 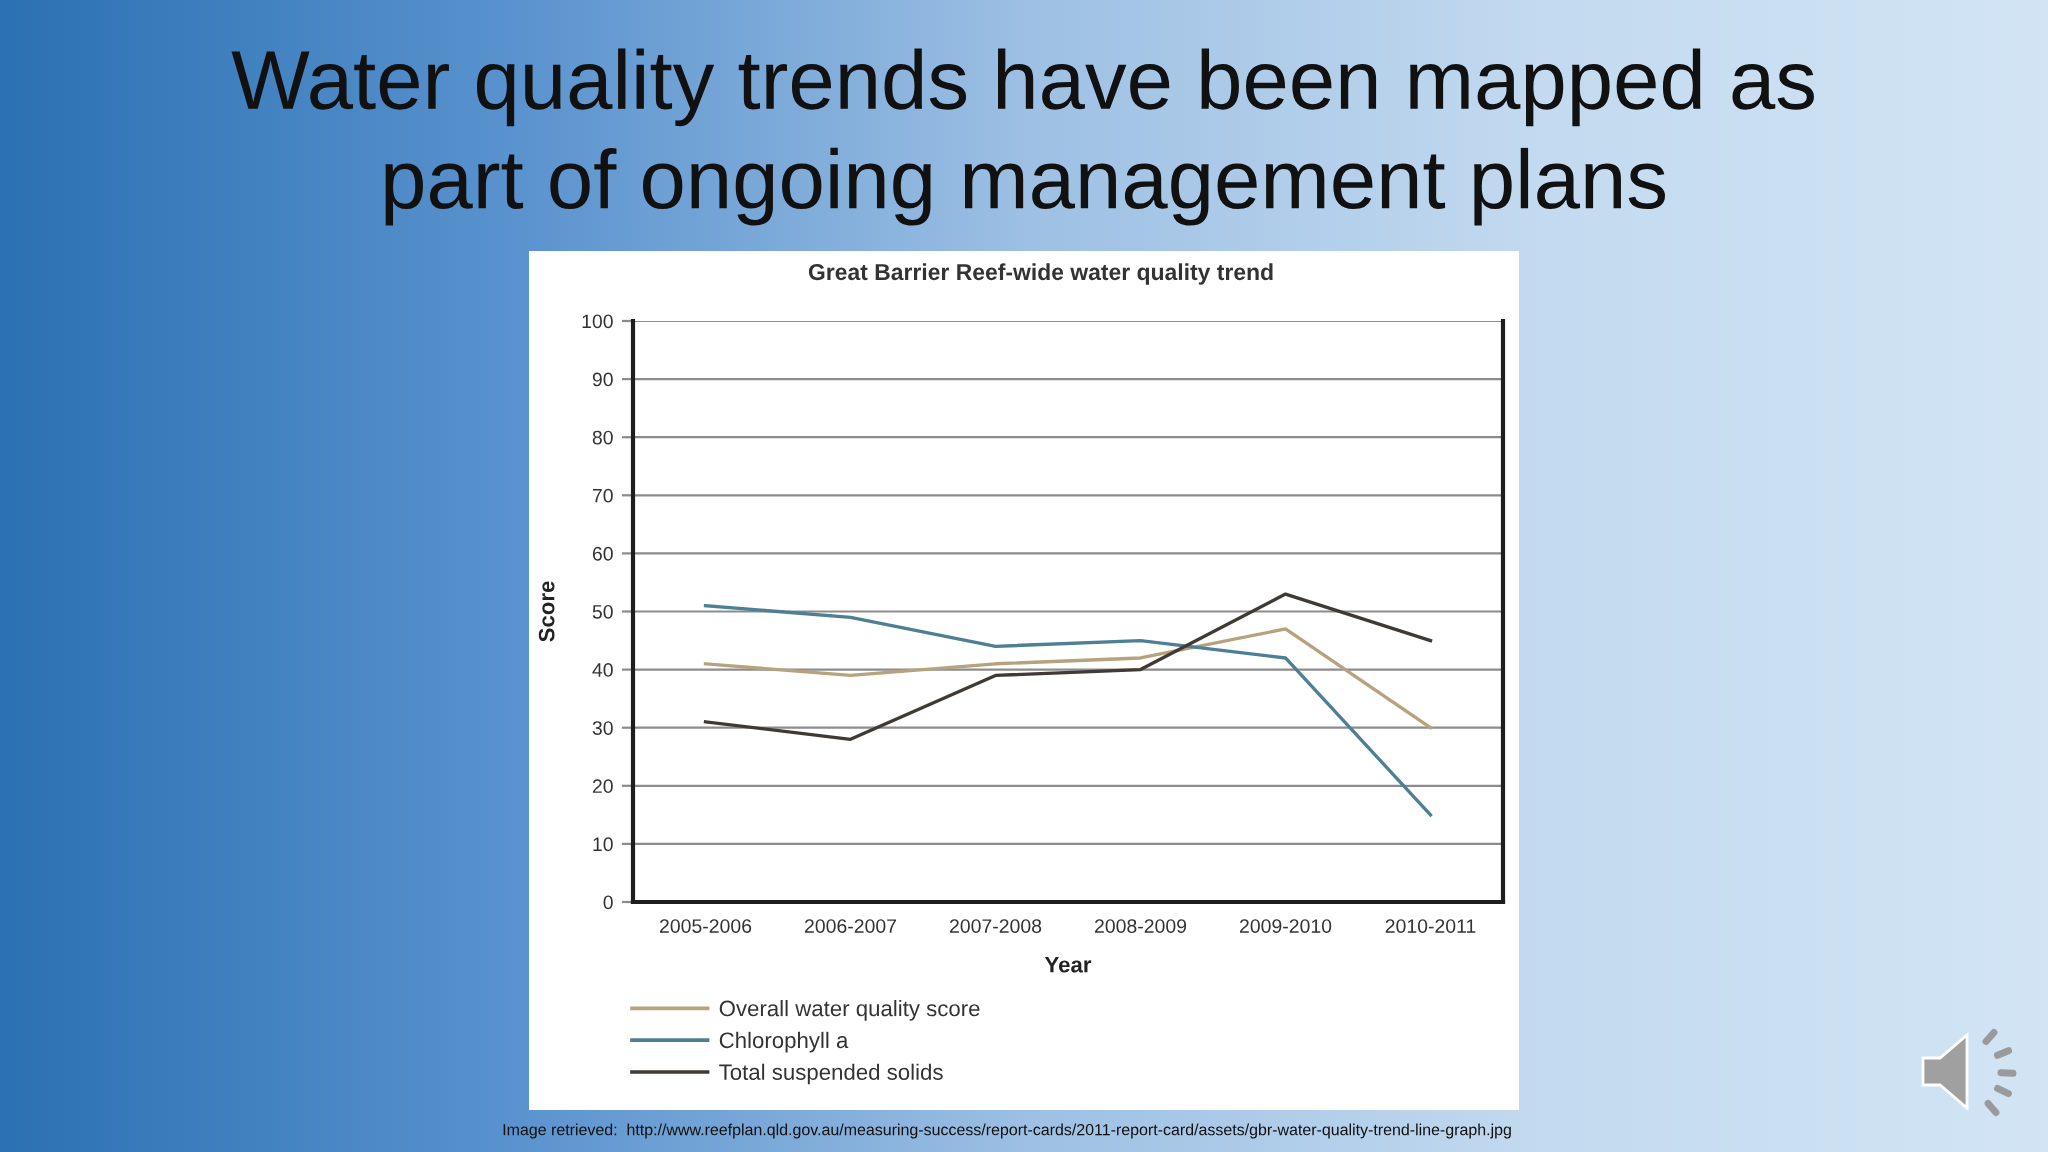 I want to click on text: Image retrieved: http://www.reefplan.qld.gov.au/measuring-success/report-cards/2011-report-card/assets/gbr-water-quality-trend-line-graph.jpg, so click(x=1007, y=1131).